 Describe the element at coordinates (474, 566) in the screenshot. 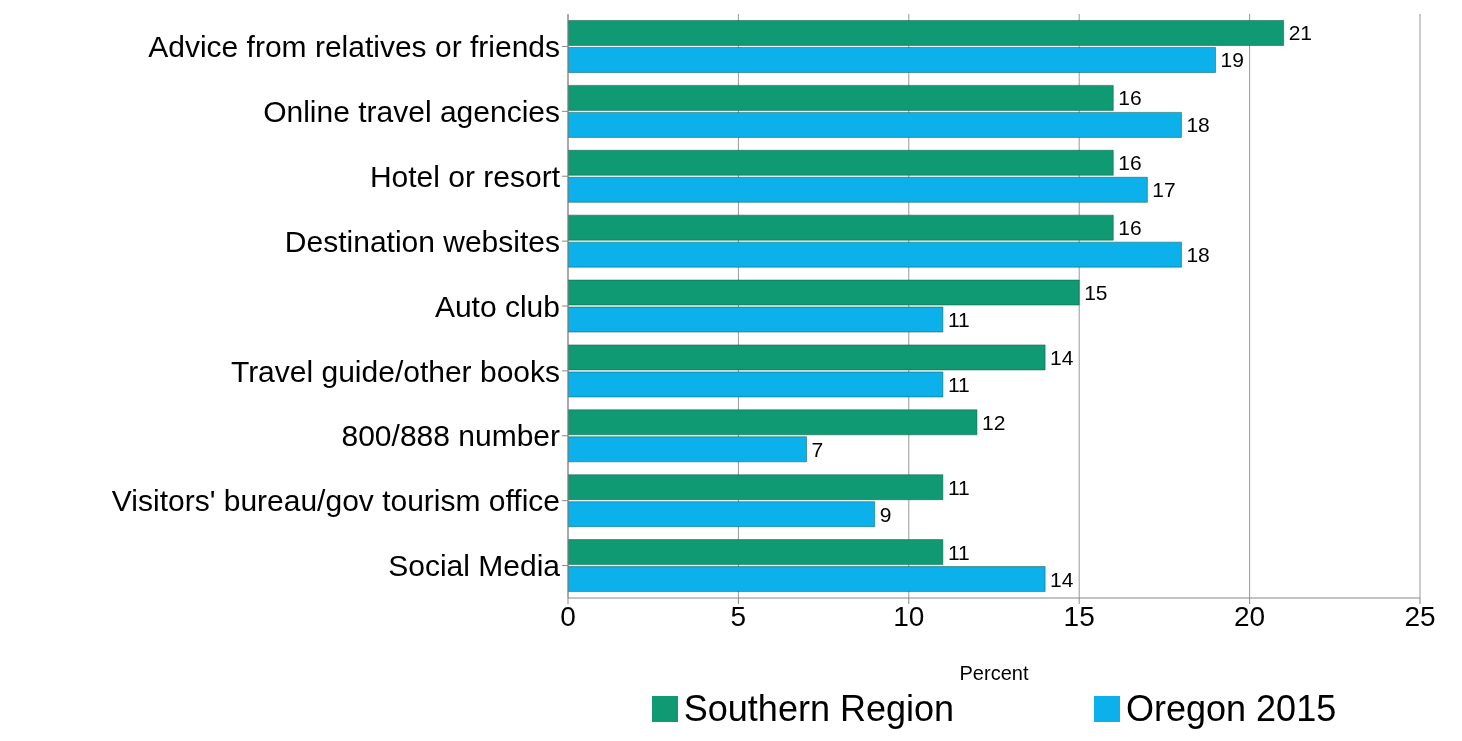

I see `y-tick-label: Social Media` at that location.